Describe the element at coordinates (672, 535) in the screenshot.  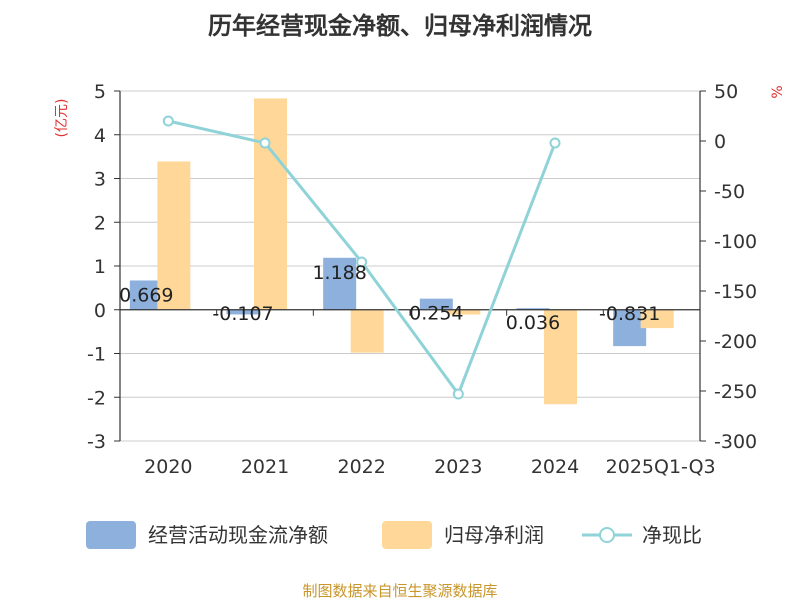
I see `legend-label-ratio: 净现比` at that location.